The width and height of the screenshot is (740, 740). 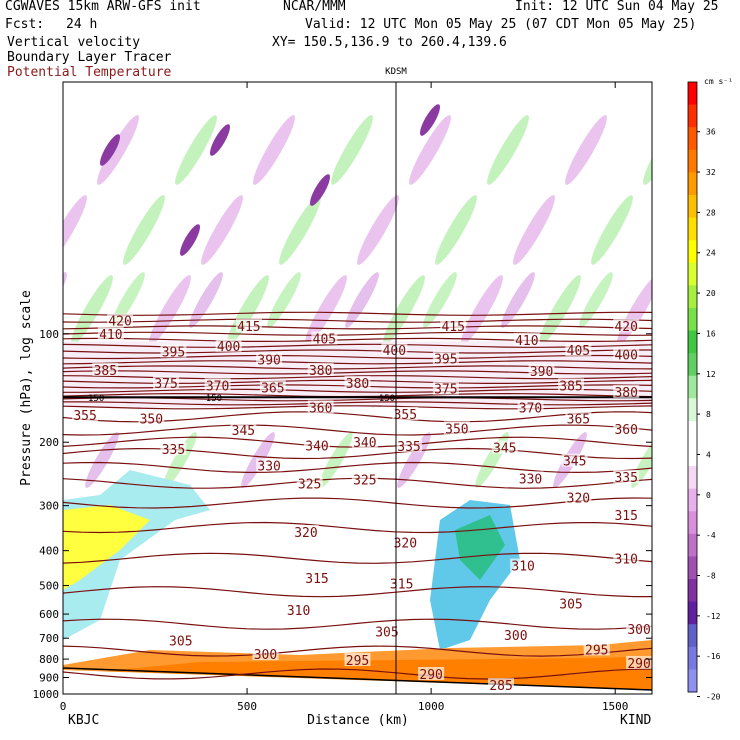 I want to click on colorbar-tick-label: 16, so click(x=711, y=333).